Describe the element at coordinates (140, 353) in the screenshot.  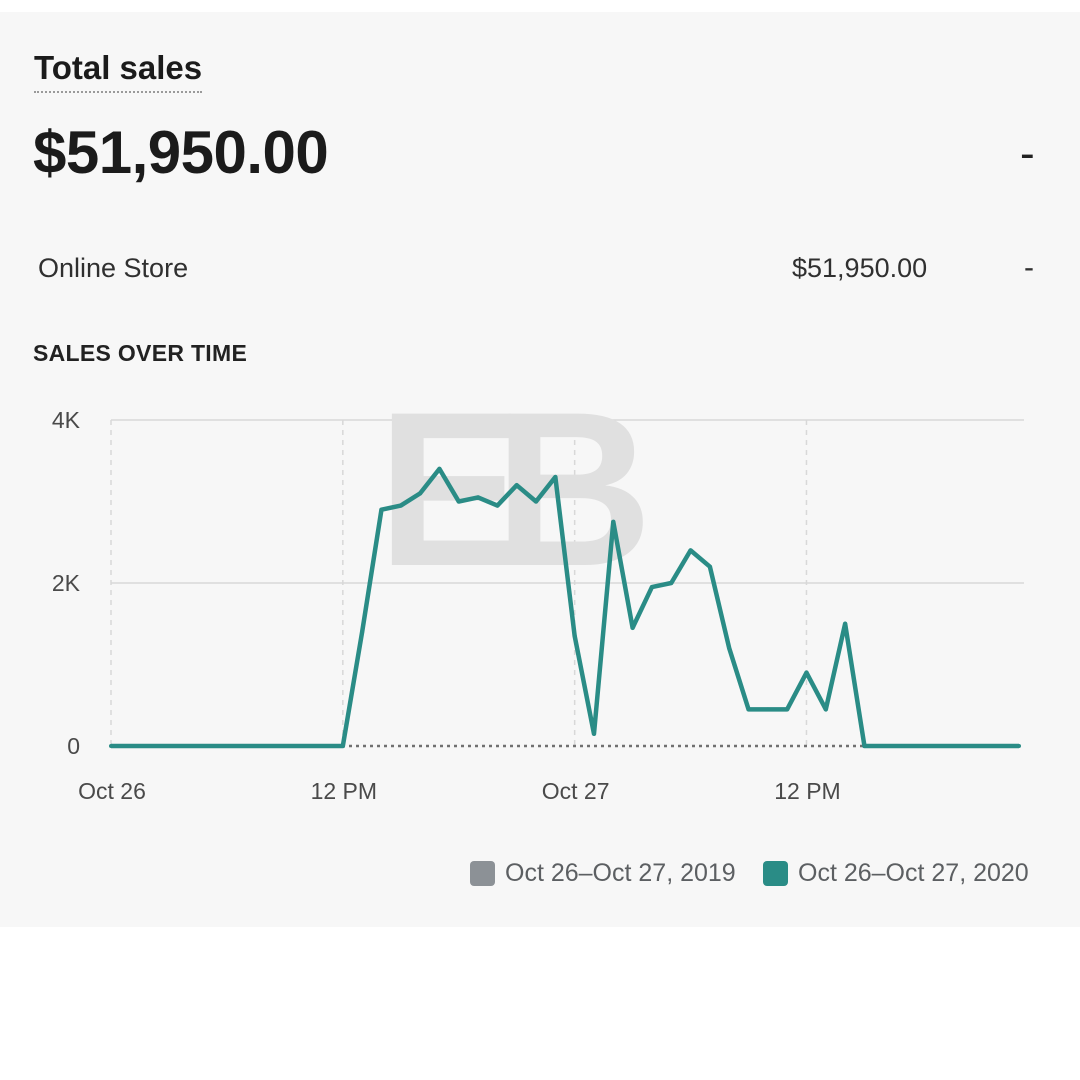
I see `section-title: SALES OVER TIME` at that location.